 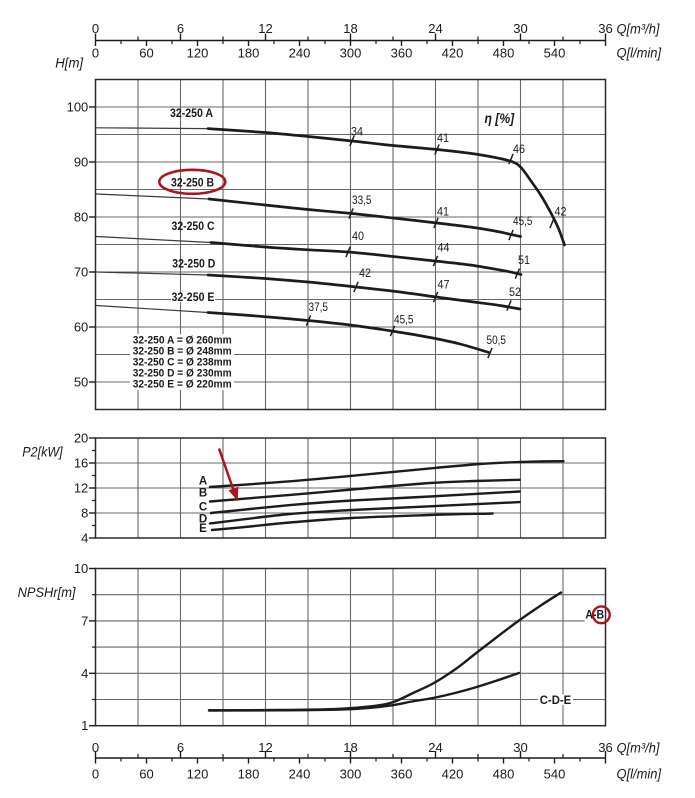 What do you see at coordinates (84, 725) in the screenshot?
I see `svg-text: 1` at bounding box center [84, 725].